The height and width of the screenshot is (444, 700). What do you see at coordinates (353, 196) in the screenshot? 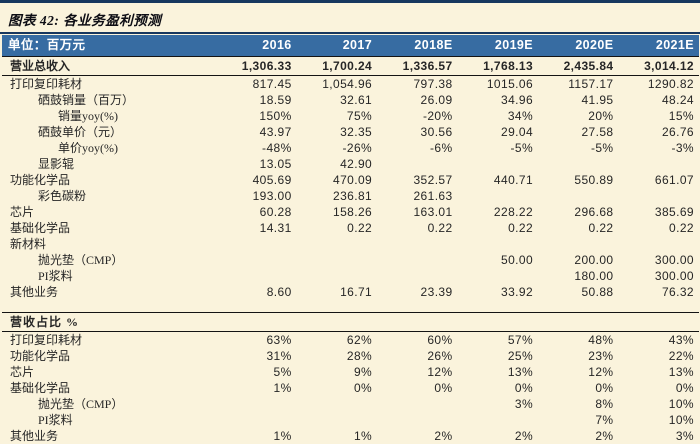
I see `value-cell: 236.81` at bounding box center [353, 196].